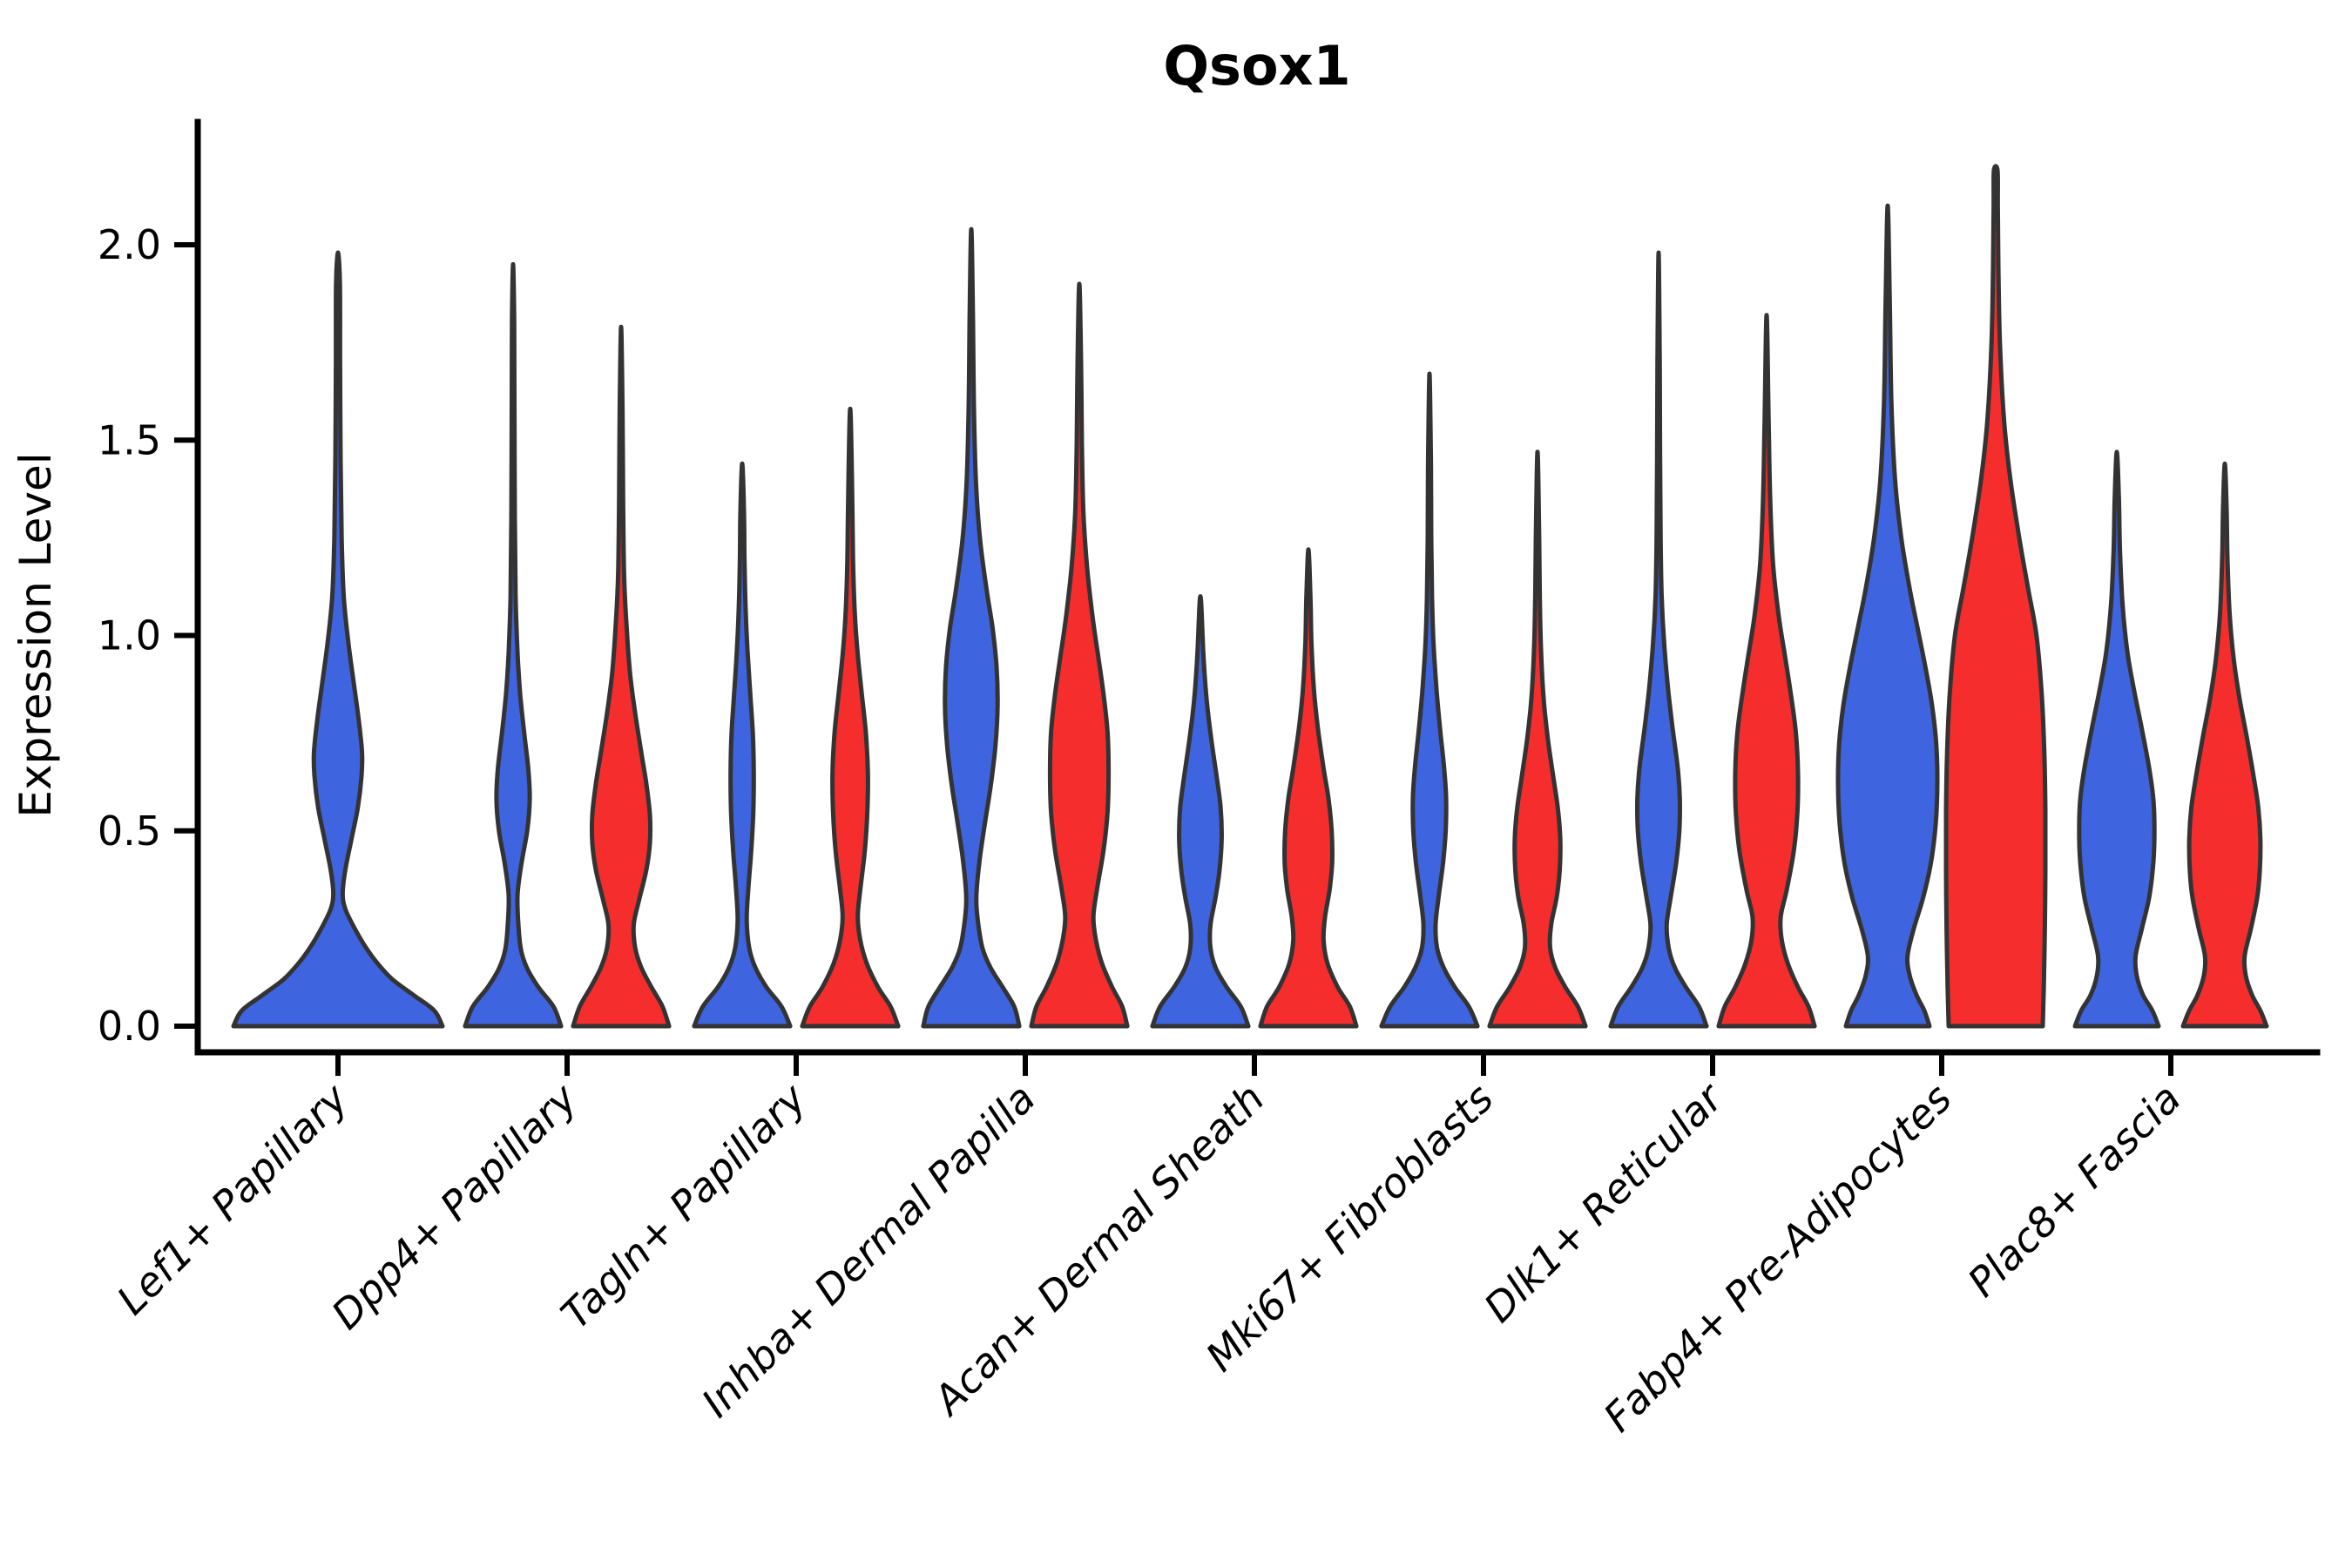 The image size is (2352, 1568). I want to click on x-tick-label: Dlk1+ Reticular, so click(1605, 1201).